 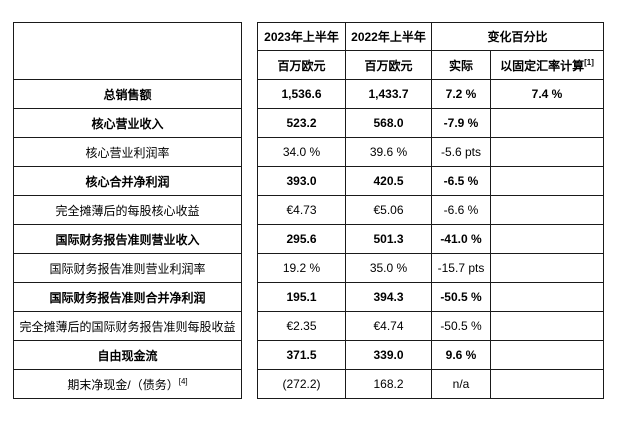 I want to click on row-label: 国际财务报告准则营业收入, so click(x=127, y=239).